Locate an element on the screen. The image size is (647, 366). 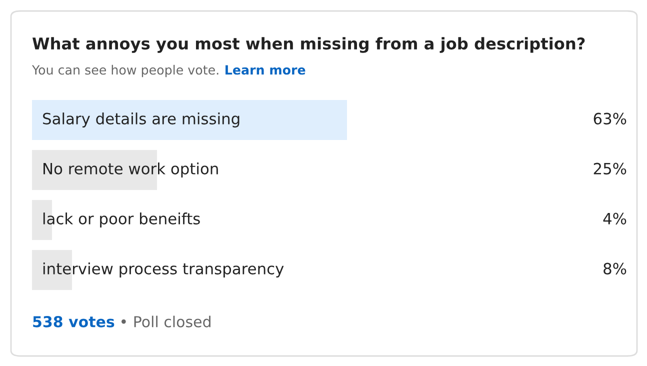
bar is located at coordinates (189, 120).